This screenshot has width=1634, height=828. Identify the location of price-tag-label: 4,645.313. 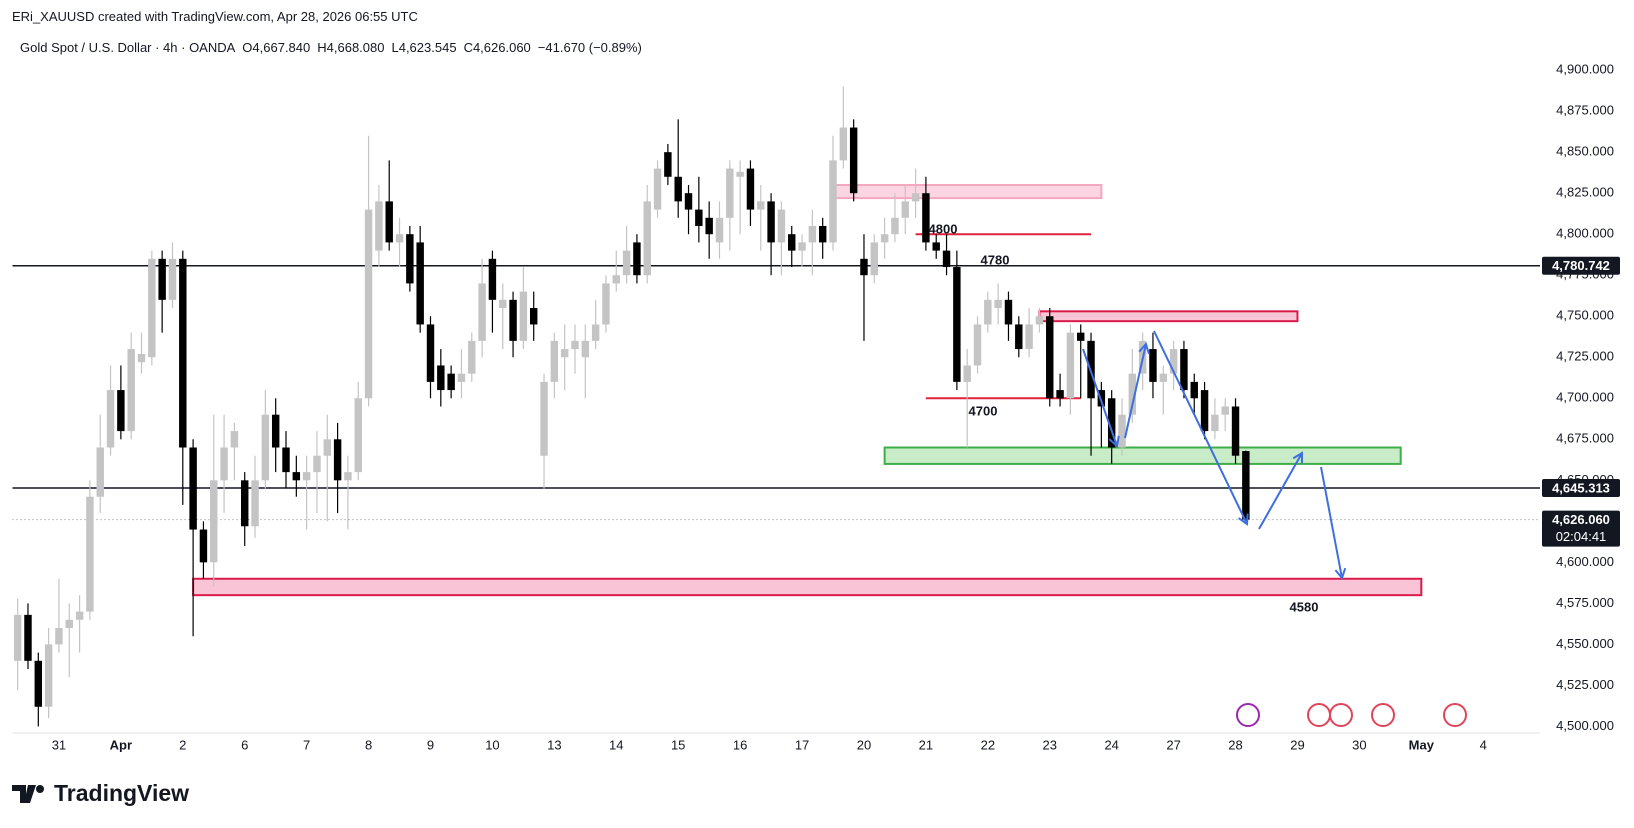
(1581, 487).